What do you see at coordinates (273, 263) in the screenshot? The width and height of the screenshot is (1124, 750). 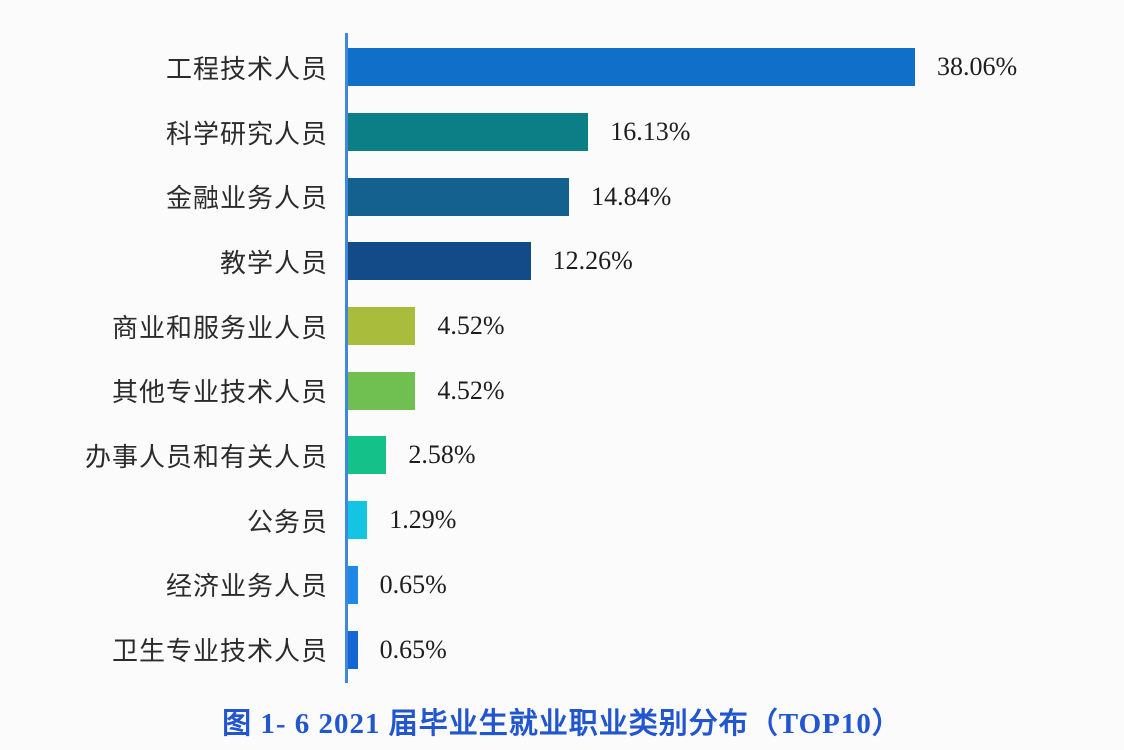 I see `category-label: 教学人员` at bounding box center [273, 263].